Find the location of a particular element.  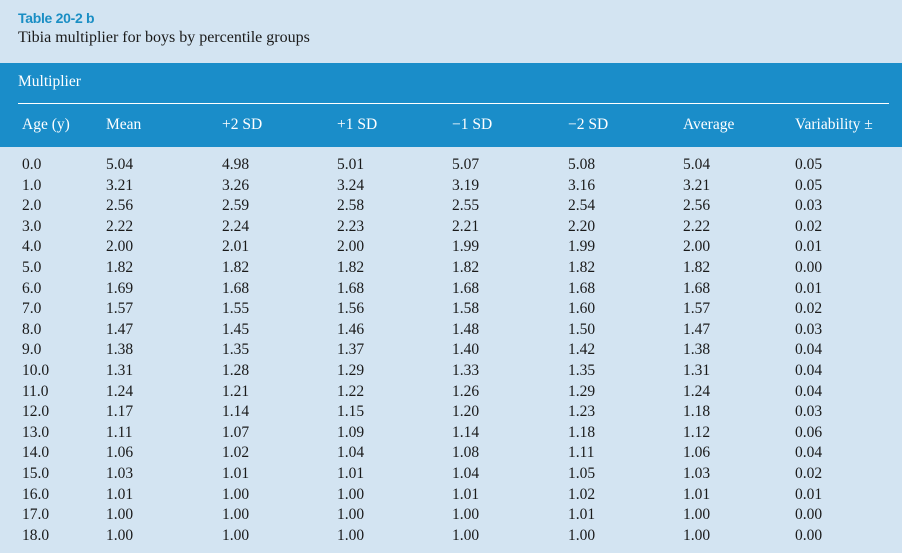

cell-plus2sd: 1.14 is located at coordinates (236, 412).